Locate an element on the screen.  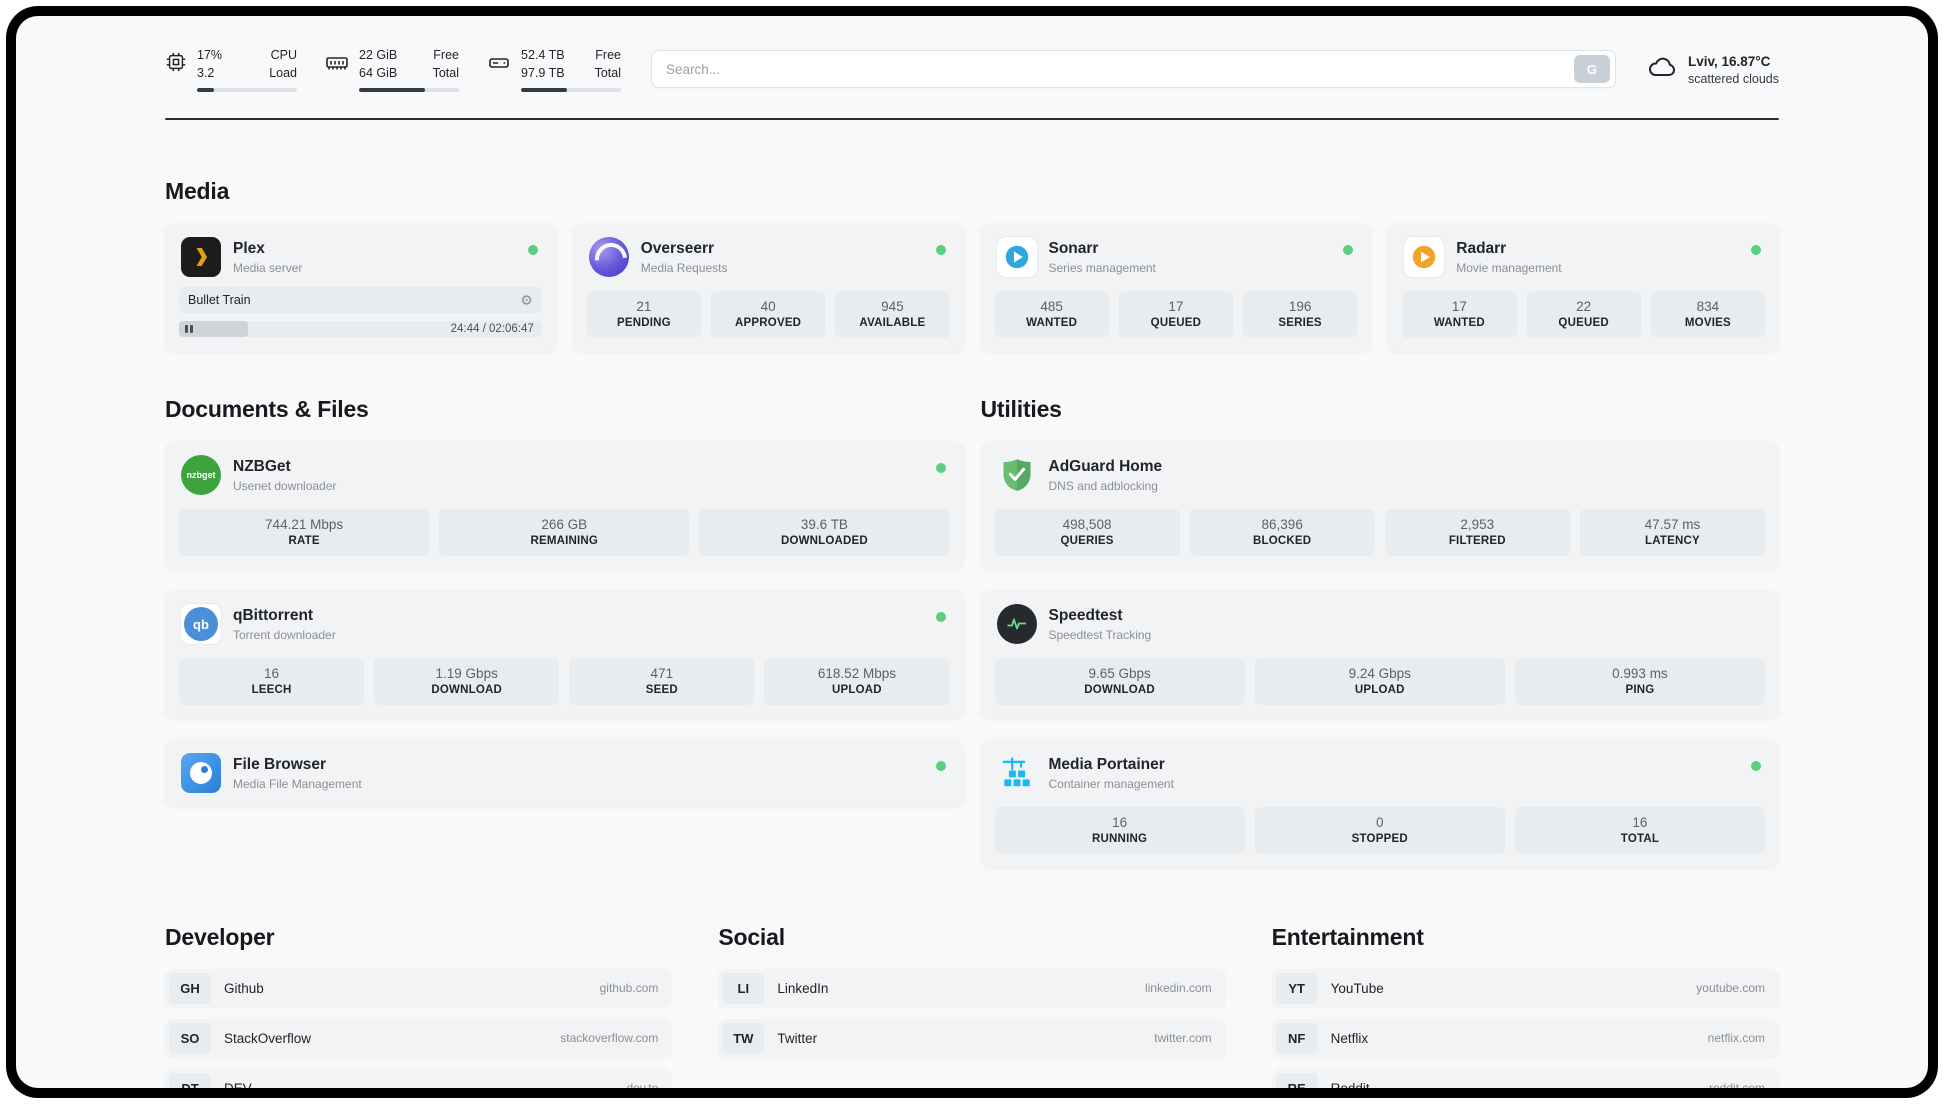
stat-blocked: 86,396 BLOCKED is located at coordinates (1282, 533).